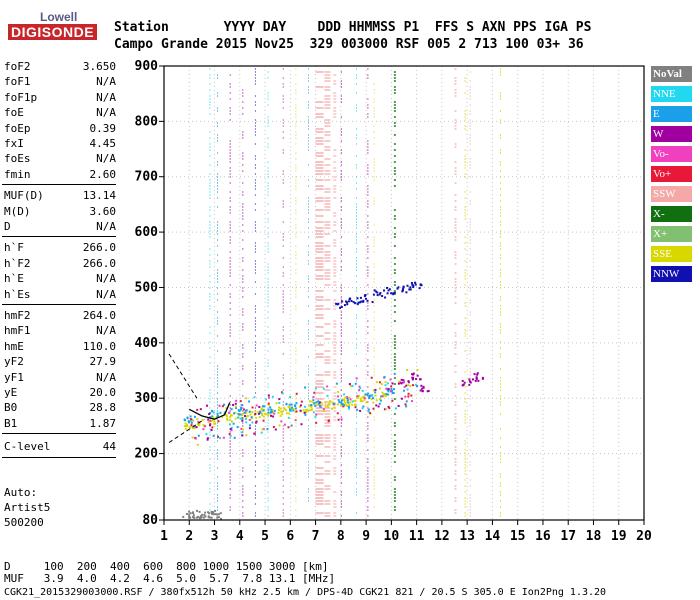 This screenshot has height=600, width=700. What do you see at coordinates (60, 347) in the screenshot?
I see `param-row: hmE 110.0` at bounding box center [60, 347].